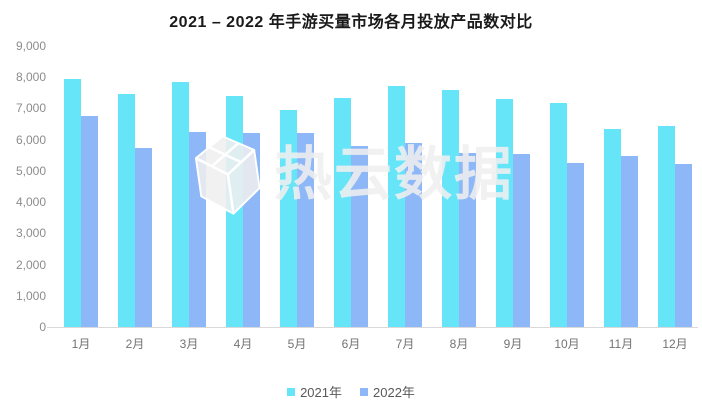 This screenshot has height=405, width=702. I want to click on bar-group-10月, so click(567, 186).